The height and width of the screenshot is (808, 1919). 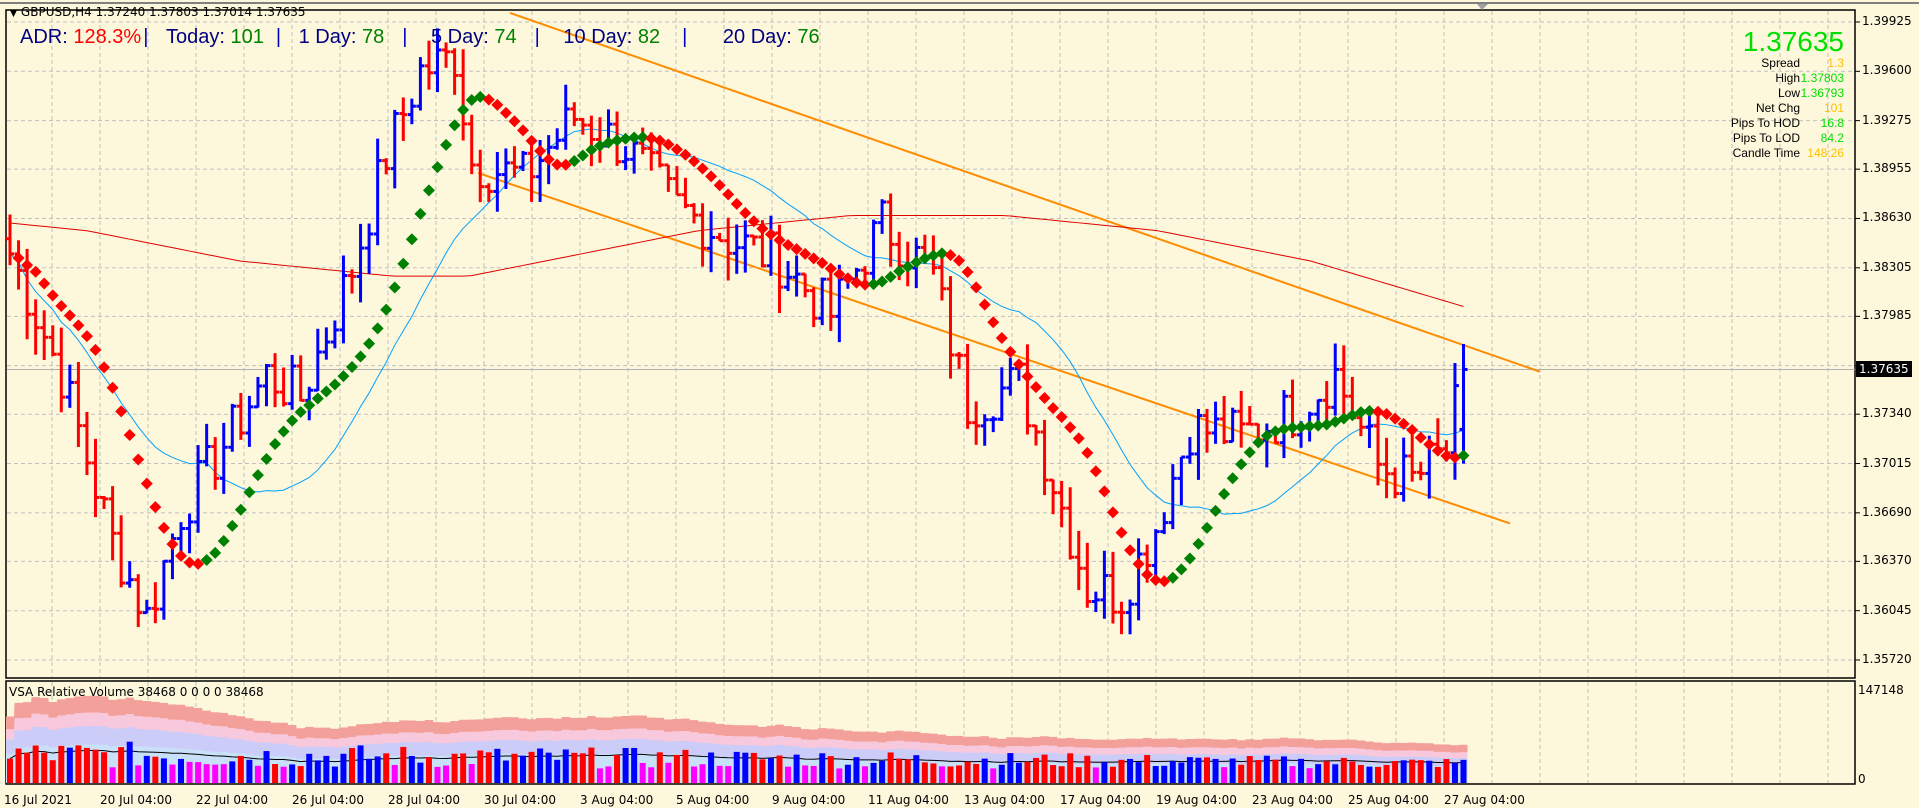 What do you see at coordinates (232, 800) in the screenshot?
I see `time-tick-label: 22 Jul 04:00` at bounding box center [232, 800].